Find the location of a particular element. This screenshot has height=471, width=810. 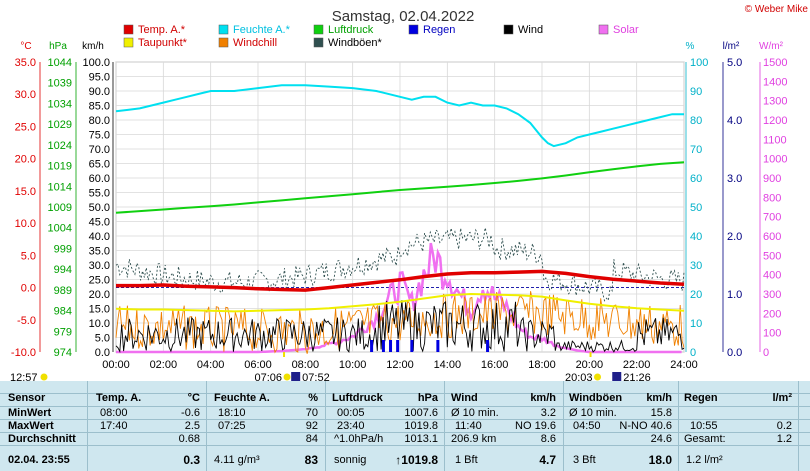

temp-tick-label: 30.0 is located at coordinates (25, 95).